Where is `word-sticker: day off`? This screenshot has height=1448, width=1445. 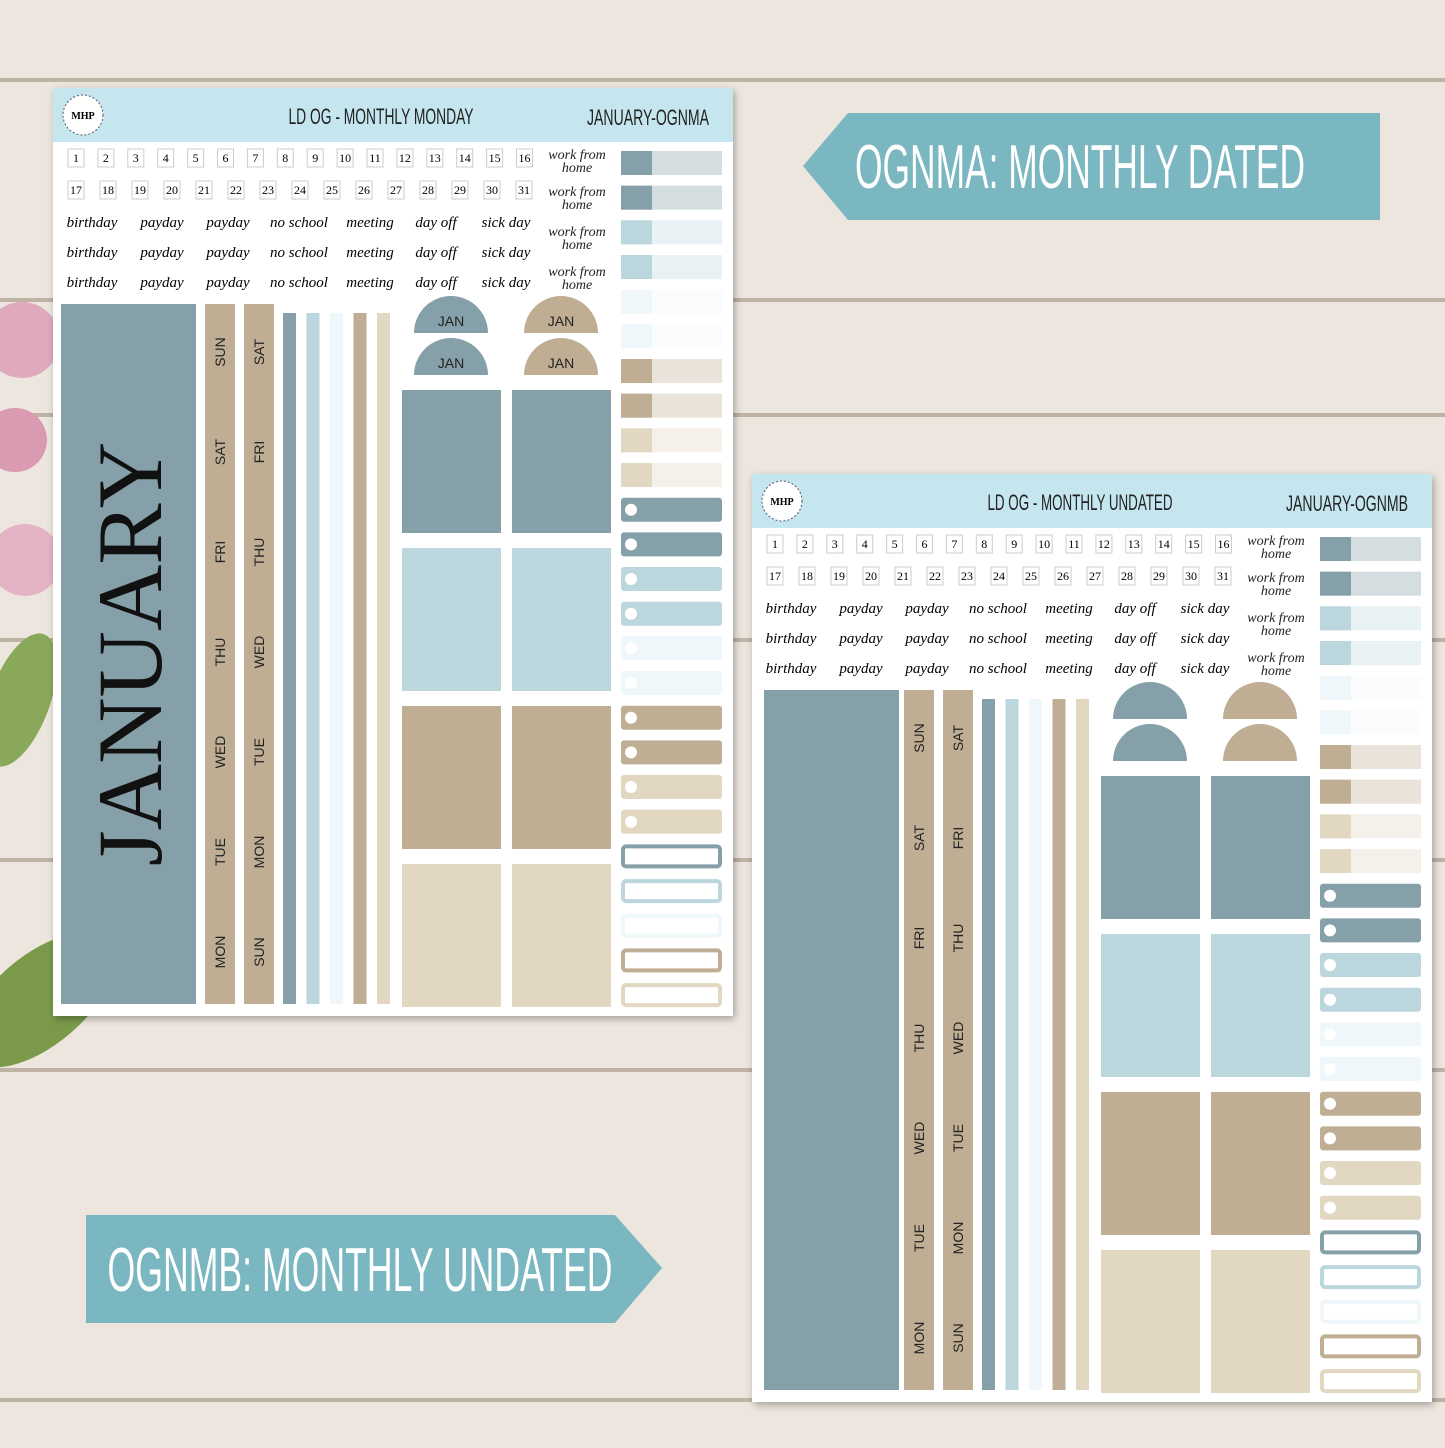
word-sticker: day off is located at coordinates (1135, 609).